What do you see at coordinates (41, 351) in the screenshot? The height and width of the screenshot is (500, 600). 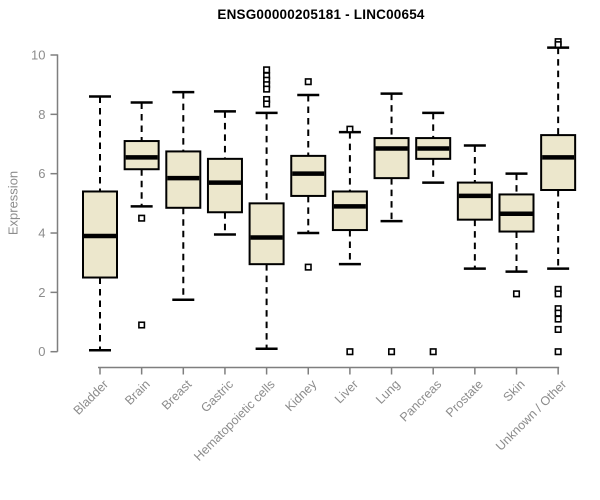 I see `y-tick-label: 0` at bounding box center [41, 351].